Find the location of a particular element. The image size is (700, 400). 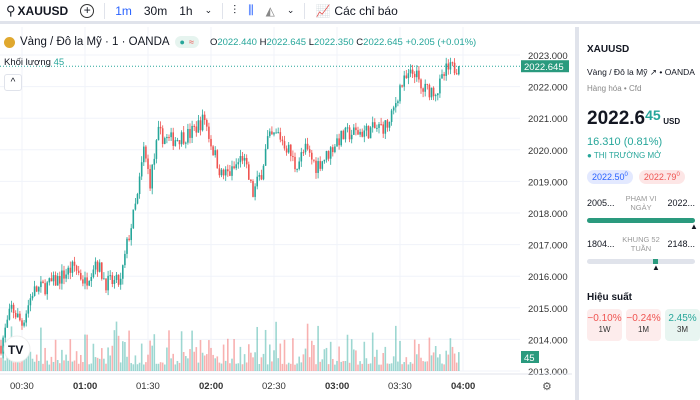

last-volume-label: 45 is located at coordinates (529, 358).